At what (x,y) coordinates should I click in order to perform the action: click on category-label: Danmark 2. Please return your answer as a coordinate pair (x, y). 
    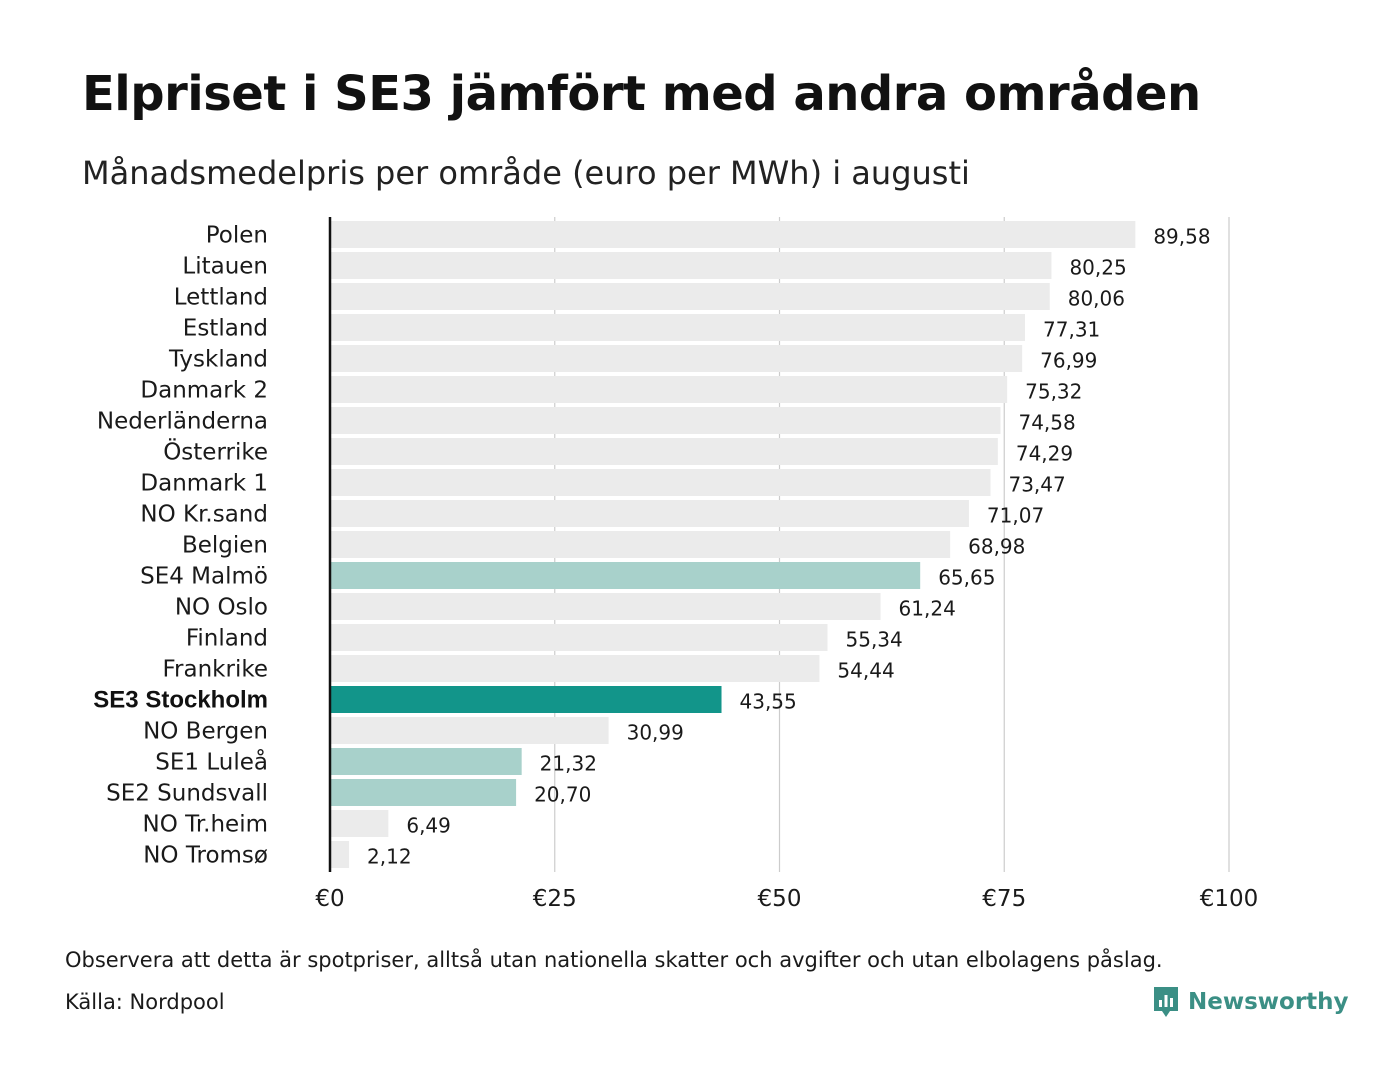
    Looking at the image, I should click on (204, 391).